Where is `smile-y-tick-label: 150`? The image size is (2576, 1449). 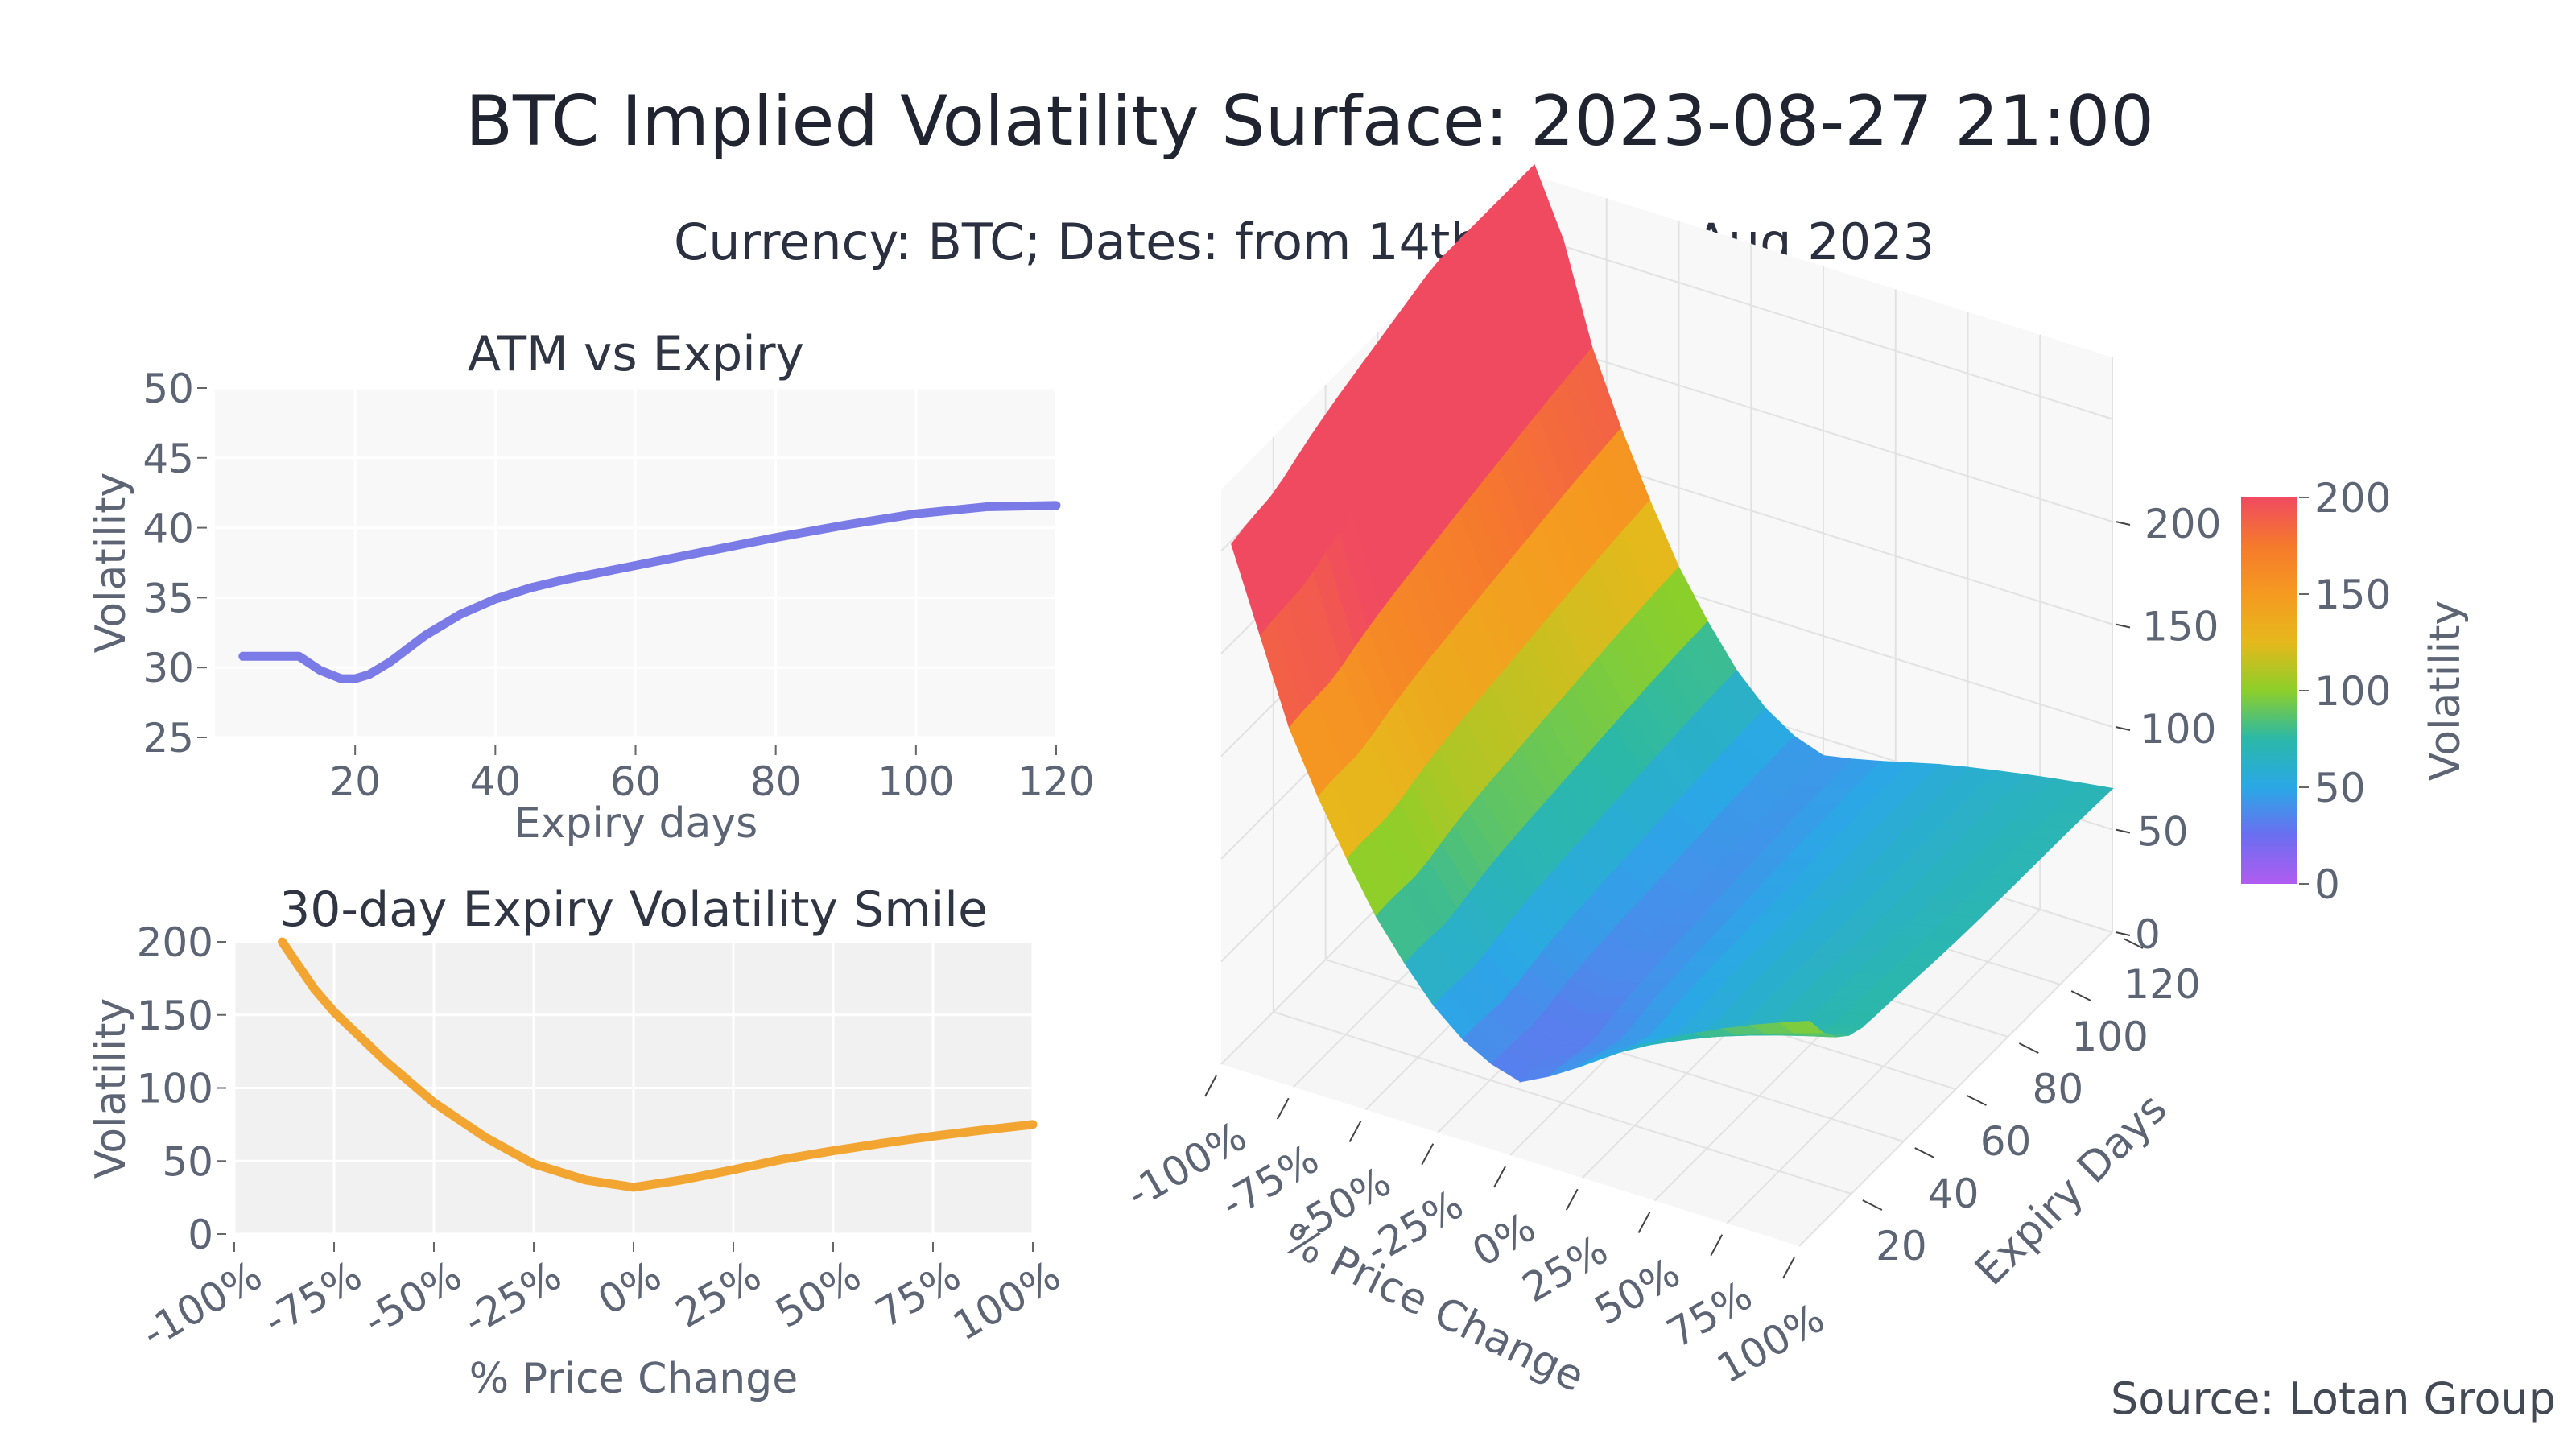
smile-y-tick-label: 150 is located at coordinates (175, 1016).